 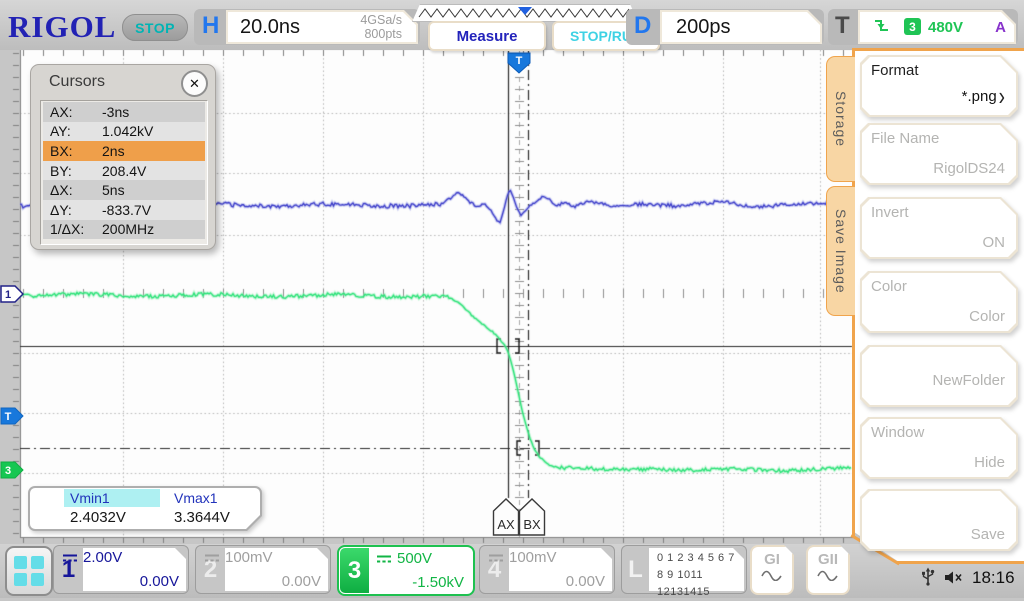 What do you see at coordinates (946, 27) in the screenshot?
I see `trigger-level-value: 480V` at bounding box center [946, 27].